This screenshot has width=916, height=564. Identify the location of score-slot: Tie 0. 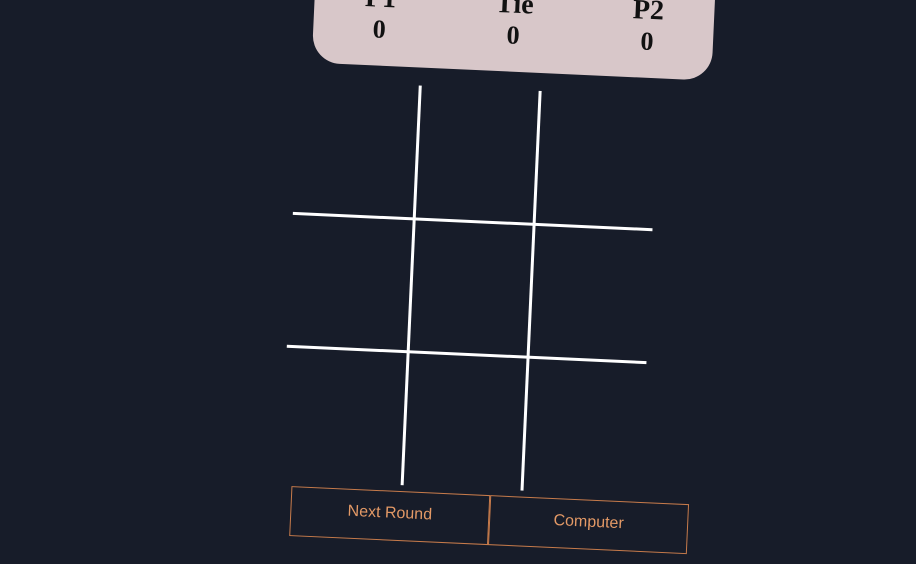
(513, 27).